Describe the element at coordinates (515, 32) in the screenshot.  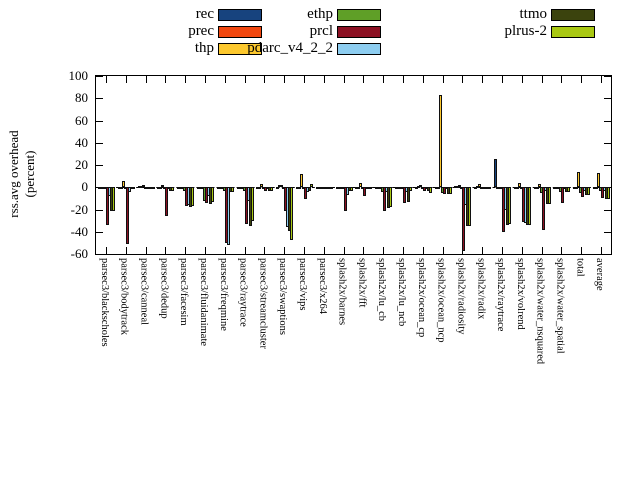
I see `legend-entry-plrus-2: plrus-2` at that location.